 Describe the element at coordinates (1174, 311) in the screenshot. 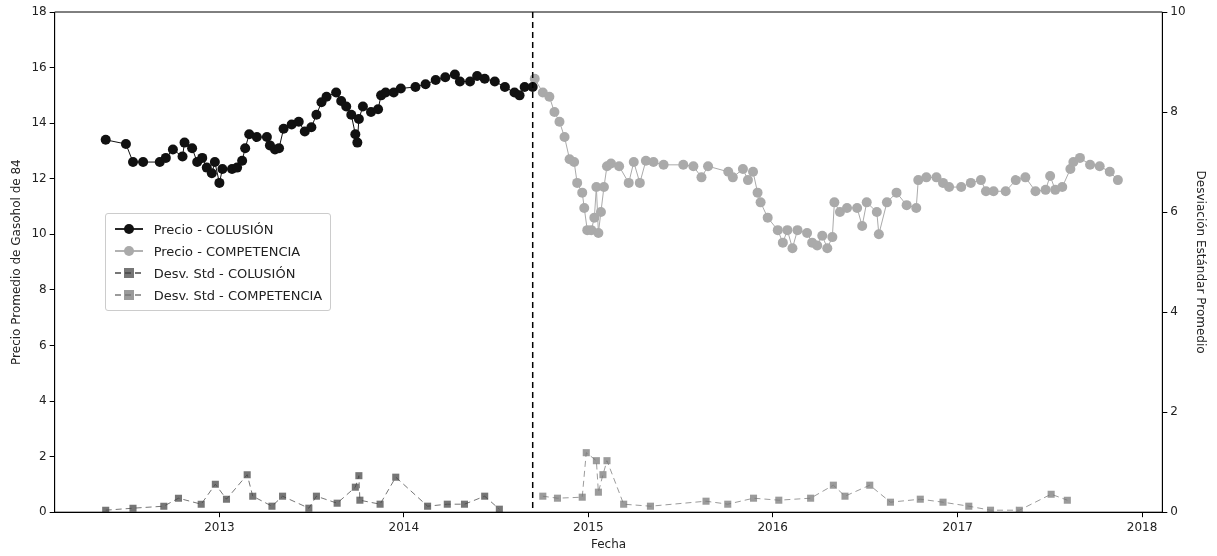

I see `y2-tick-label: 4` at that location.